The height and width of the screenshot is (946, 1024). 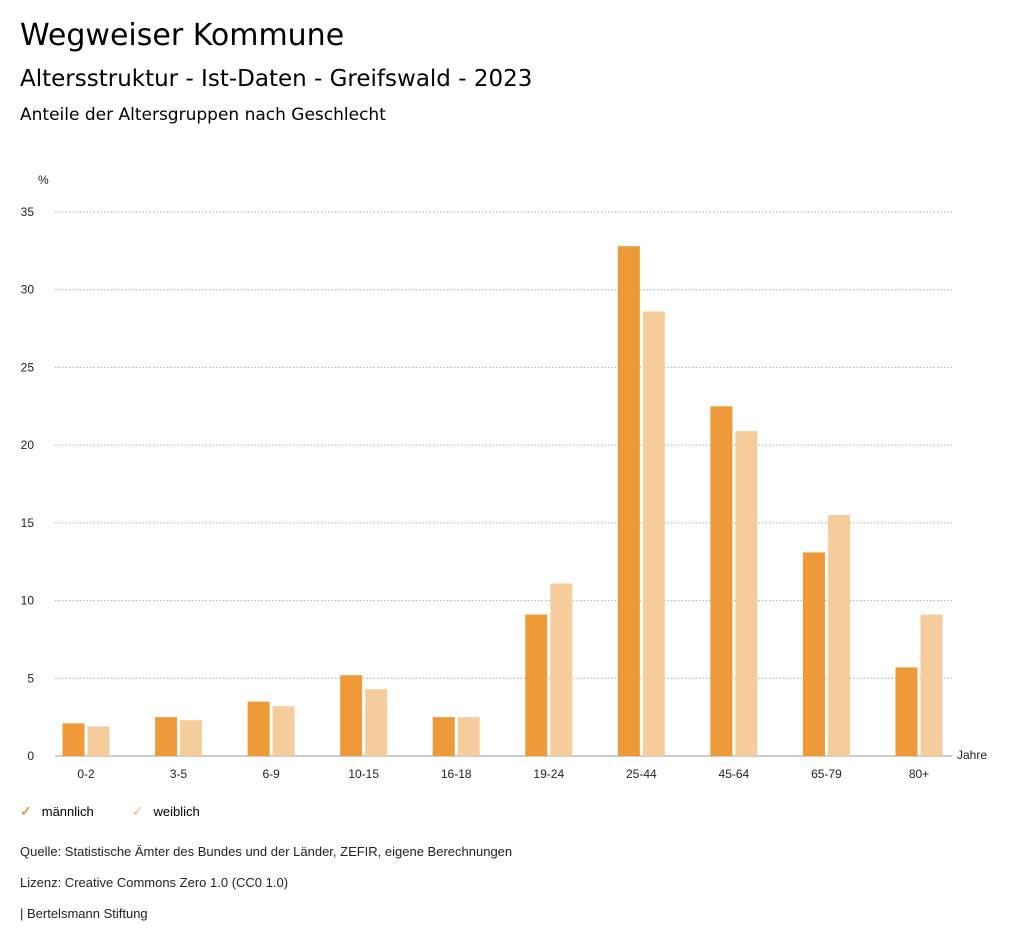 I want to click on bar-männlich-65-79, so click(x=813, y=654).